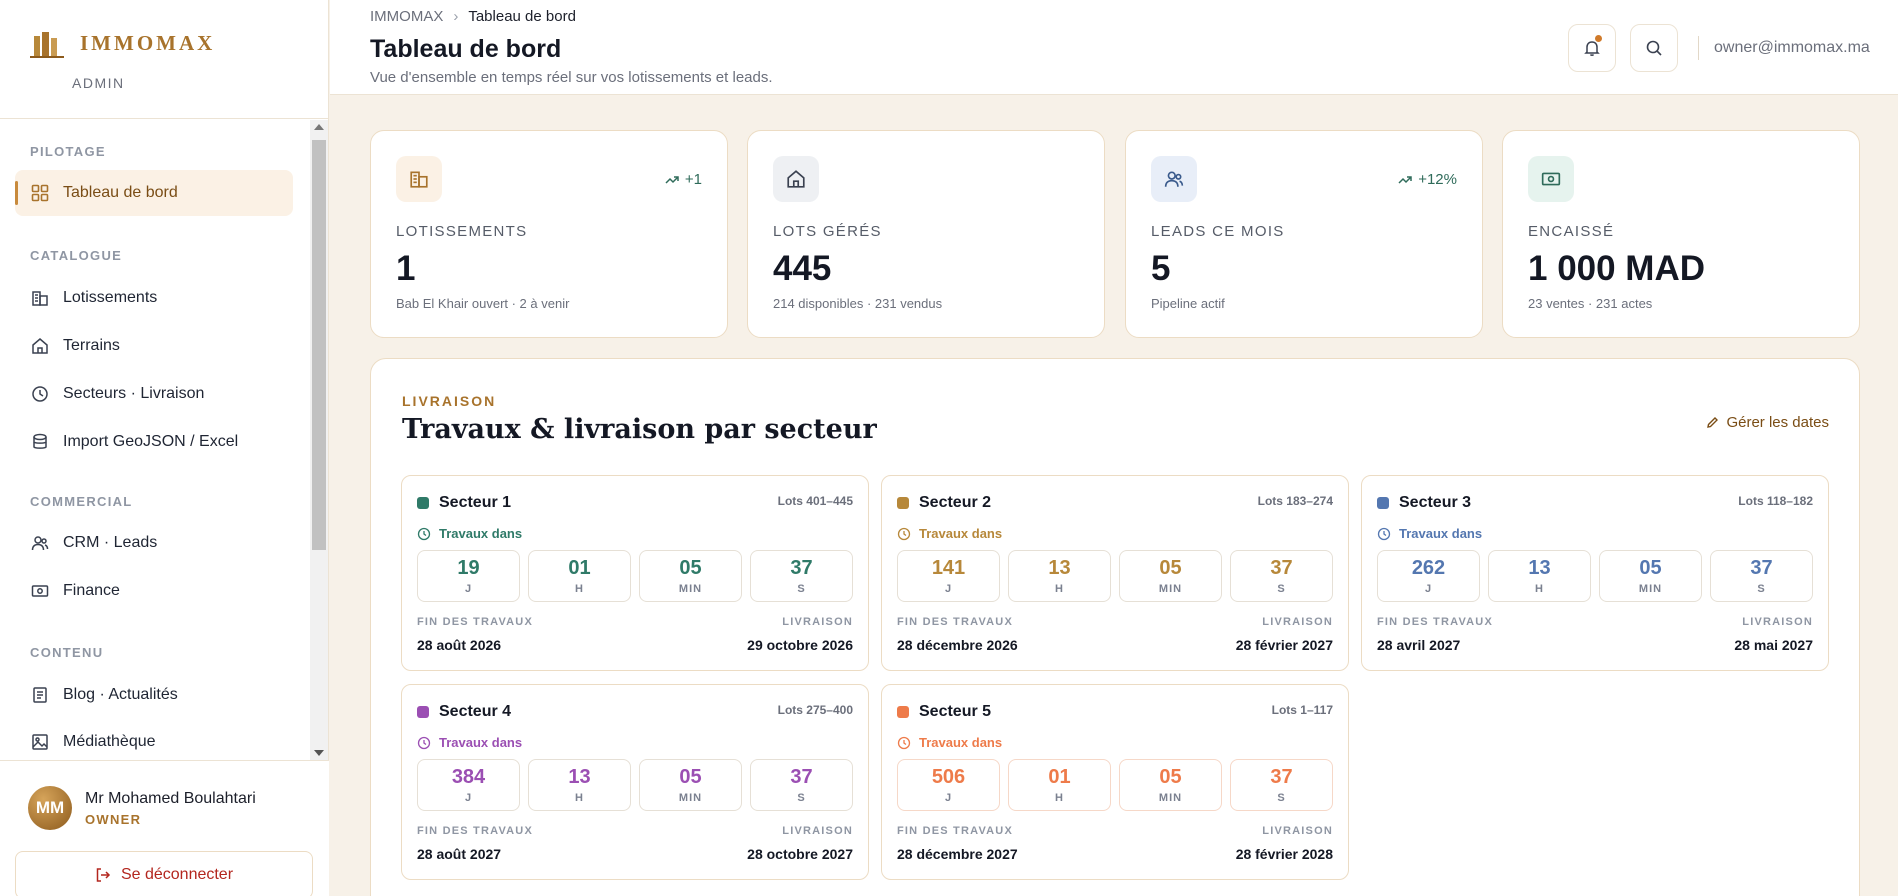 The height and width of the screenshot is (896, 1898). I want to click on database-icon, so click(40, 442).